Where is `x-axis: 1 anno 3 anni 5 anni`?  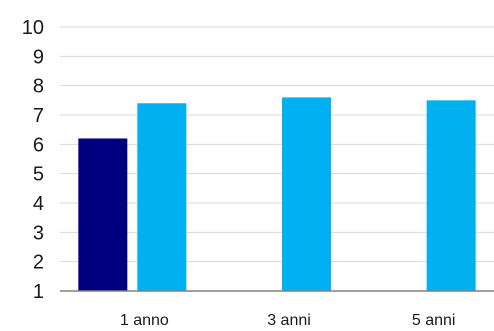 x-axis: 1 anno 3 anni 5 anni is located at coordinates (288, 320).